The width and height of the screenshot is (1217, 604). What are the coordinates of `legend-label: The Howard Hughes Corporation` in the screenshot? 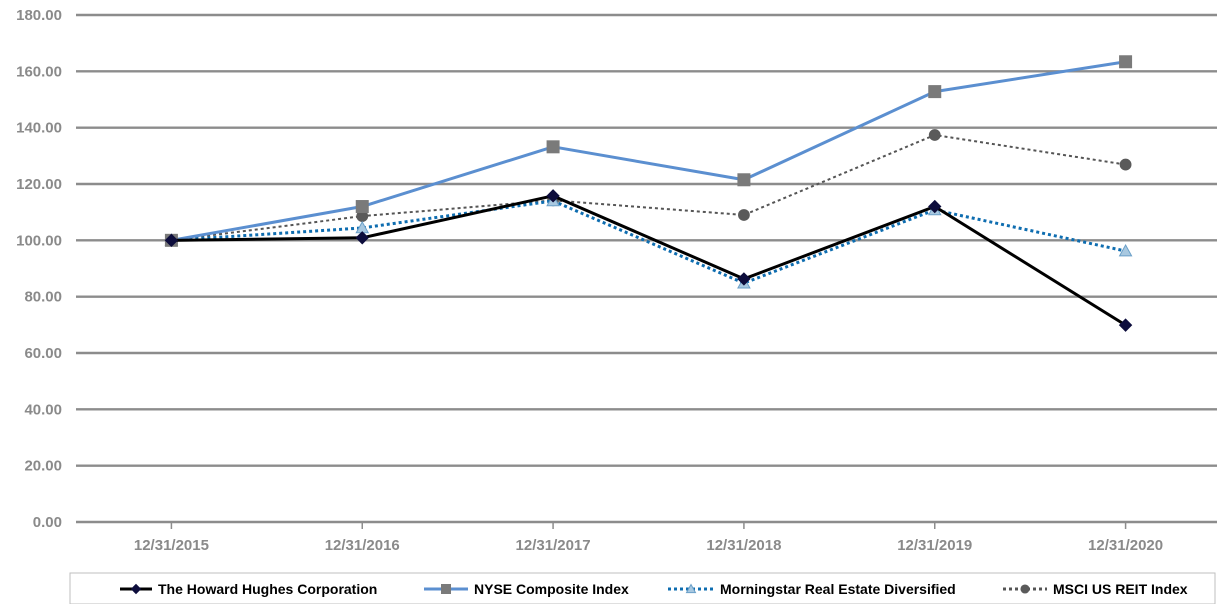 It's located at (267, 589).